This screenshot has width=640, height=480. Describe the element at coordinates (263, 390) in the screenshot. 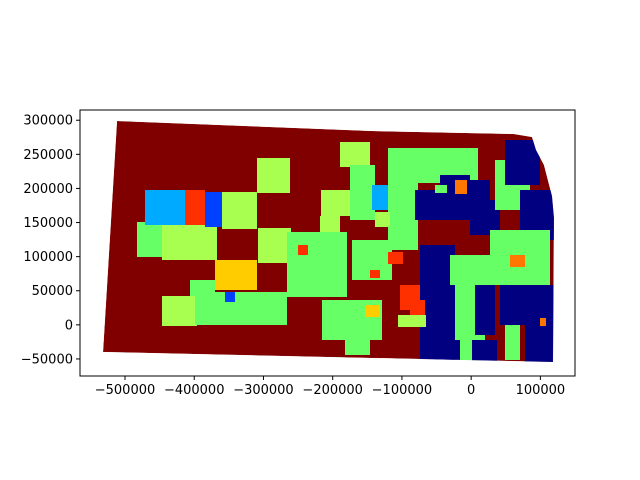

I see `x-tick-label: −300000` at that location.